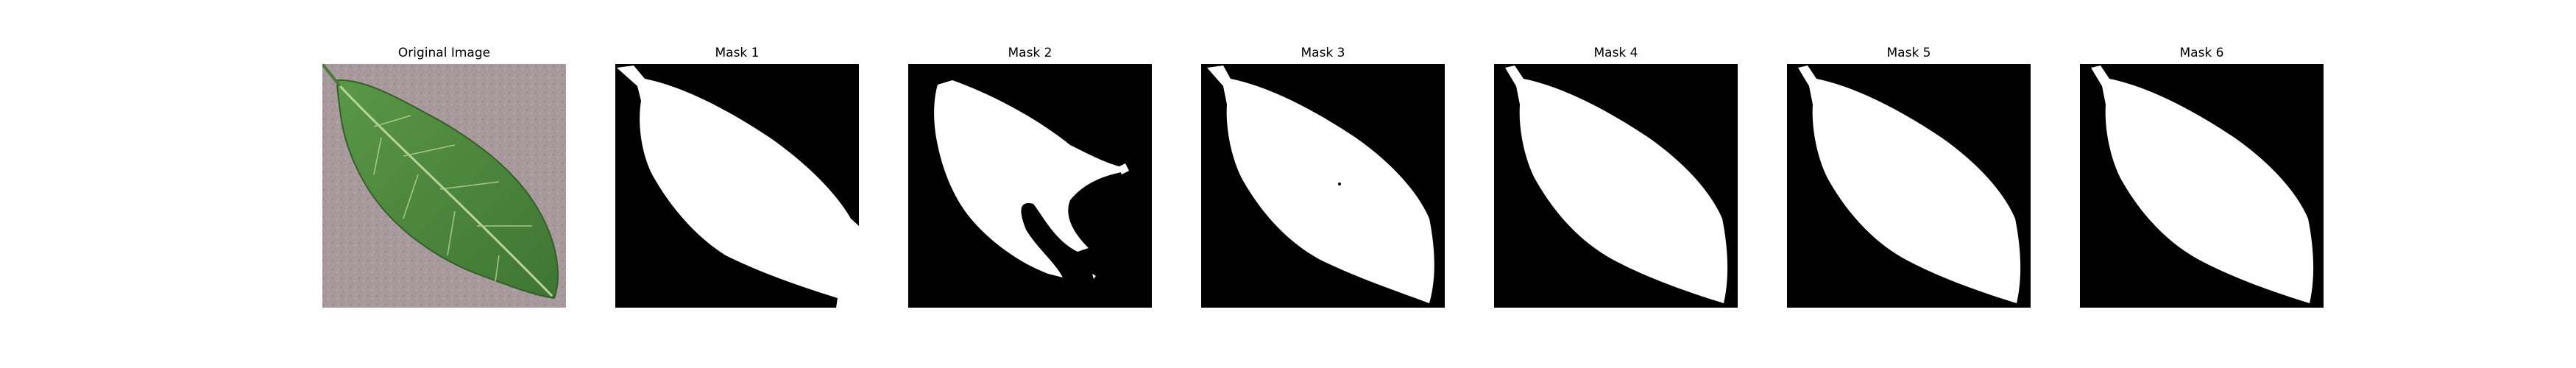  I want to click on panel-original-image: Original Image, so click(444, 184).